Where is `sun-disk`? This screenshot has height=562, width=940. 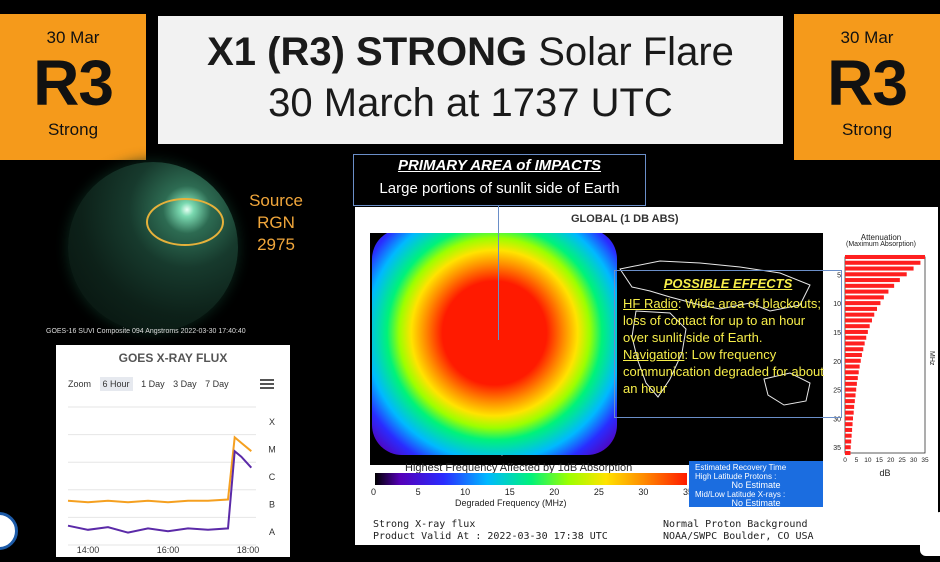 sun-disk is located at coordinates (153, 247).